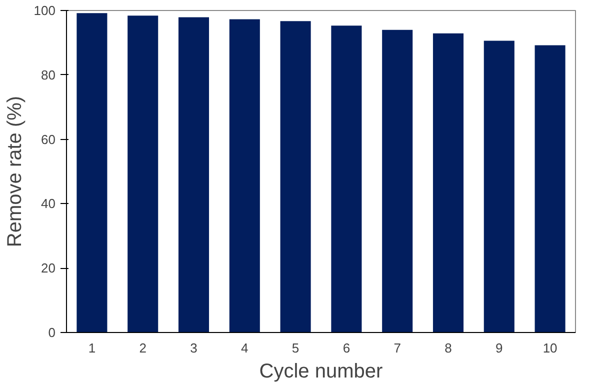 The width and height of the screenshot is (590, 388). What do you see at coordinates (142, 348) in the screenshot?
I see `x-tick-label: 2` at bounding box center [142, 348].